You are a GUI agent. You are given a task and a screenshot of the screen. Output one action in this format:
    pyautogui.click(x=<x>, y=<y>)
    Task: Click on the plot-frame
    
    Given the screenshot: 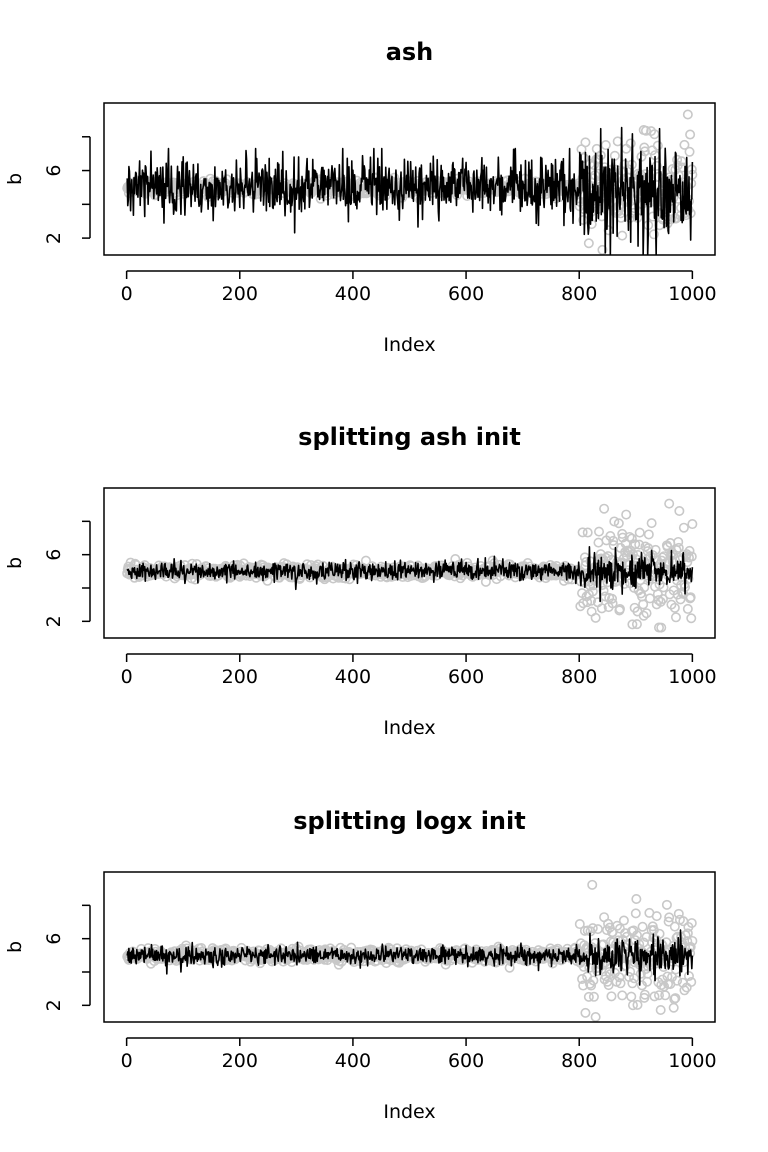 What is the action you would take?
    pyautogui.click(x=409, y=179)
    